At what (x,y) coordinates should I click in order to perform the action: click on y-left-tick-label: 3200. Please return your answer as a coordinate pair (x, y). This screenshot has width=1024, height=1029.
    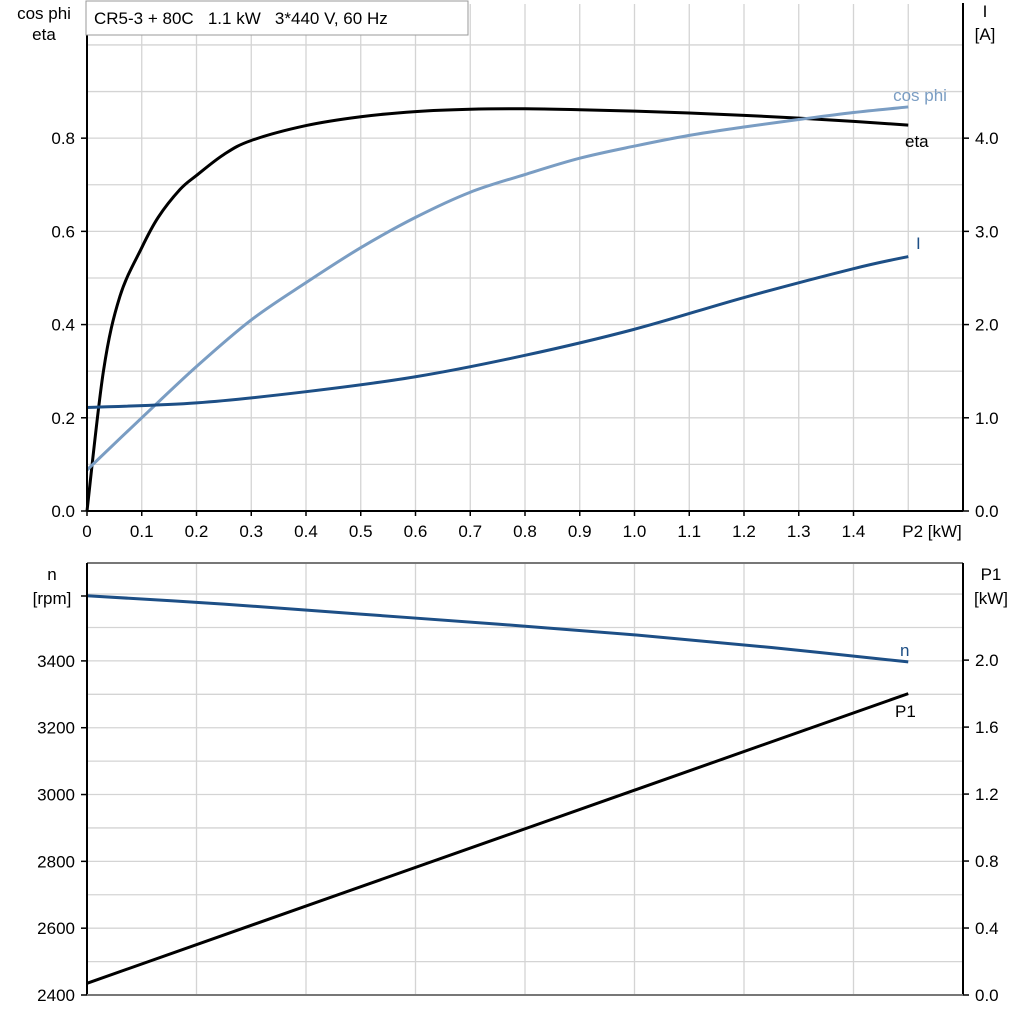
    Looking at the image, I should click on (56, 728).